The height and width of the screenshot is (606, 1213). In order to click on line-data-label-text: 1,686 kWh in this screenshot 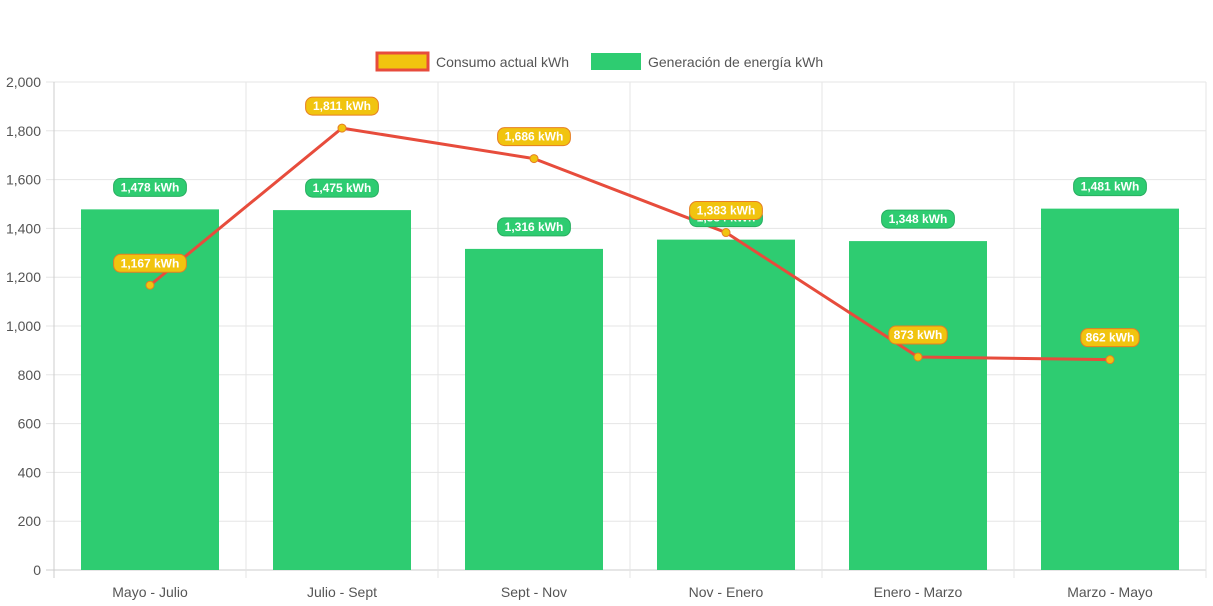, I will do `click(534, 137)`.